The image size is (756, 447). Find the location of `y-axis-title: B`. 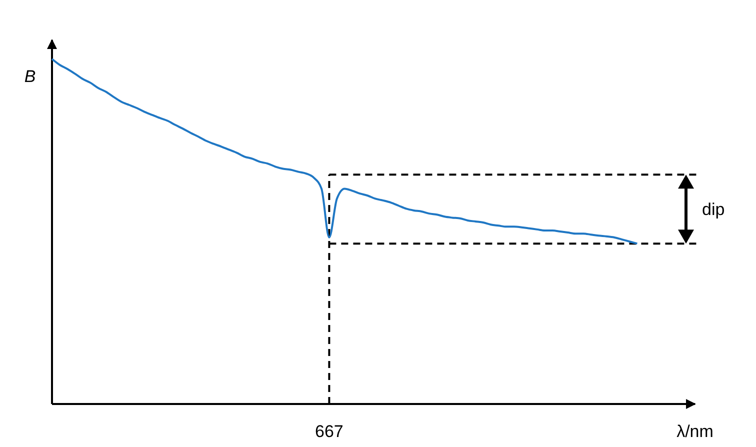

y-axis-title: B is located at coordinates (30, 76).